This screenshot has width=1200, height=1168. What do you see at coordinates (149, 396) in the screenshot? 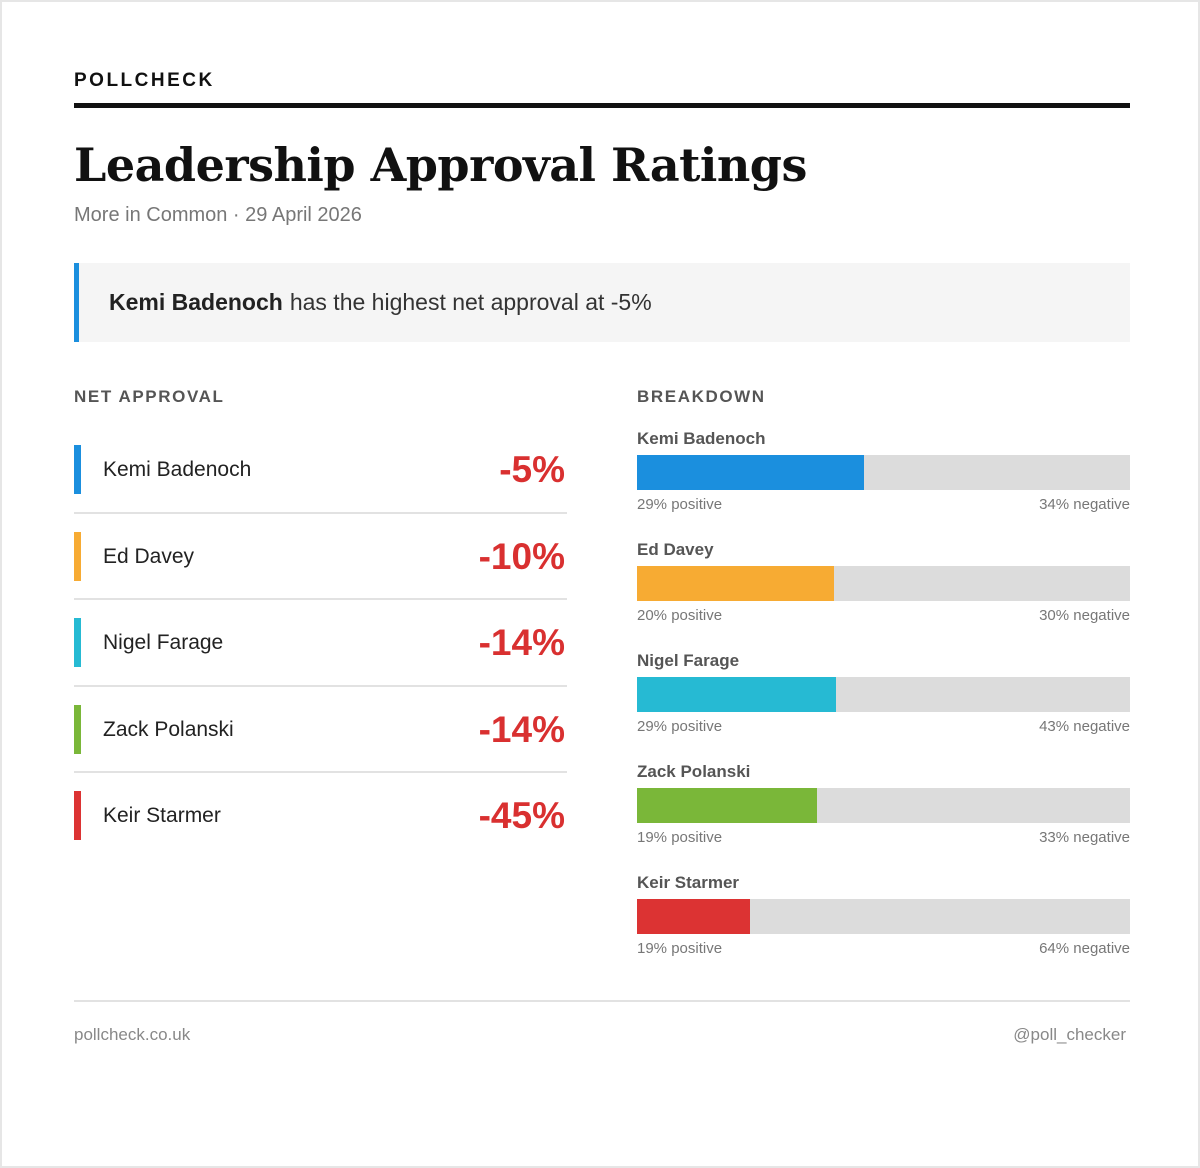
I see `net-approval-heading: NET APPROVAL` at bounding box center [149, 396].